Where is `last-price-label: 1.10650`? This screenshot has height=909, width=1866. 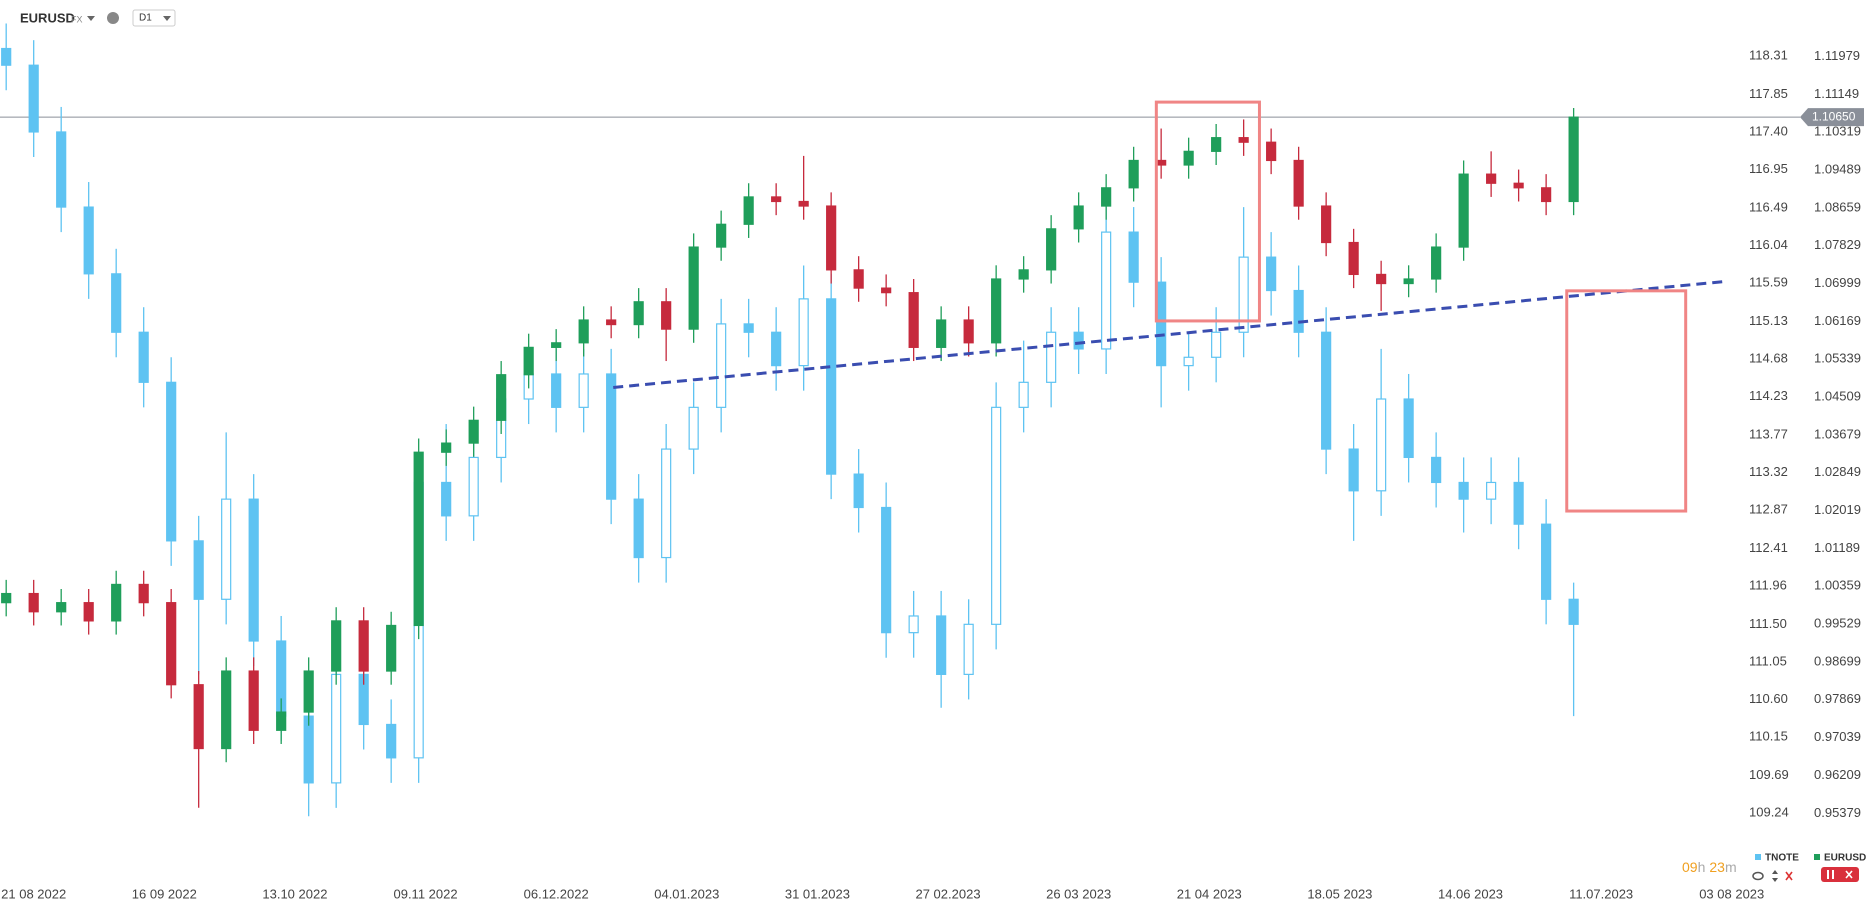
last-price-label: 1.10650 is located at coordinates (1834, 116).